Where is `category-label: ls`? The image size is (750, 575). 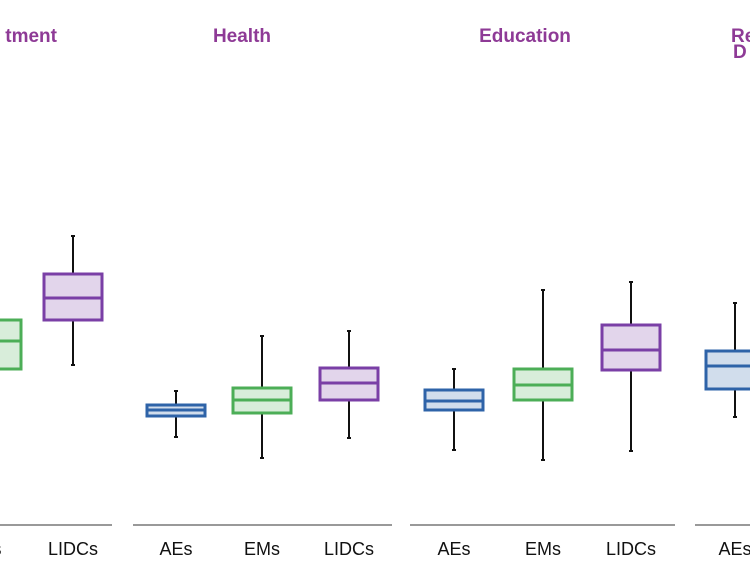
category-label: ls is located at coordinates (1, 549).